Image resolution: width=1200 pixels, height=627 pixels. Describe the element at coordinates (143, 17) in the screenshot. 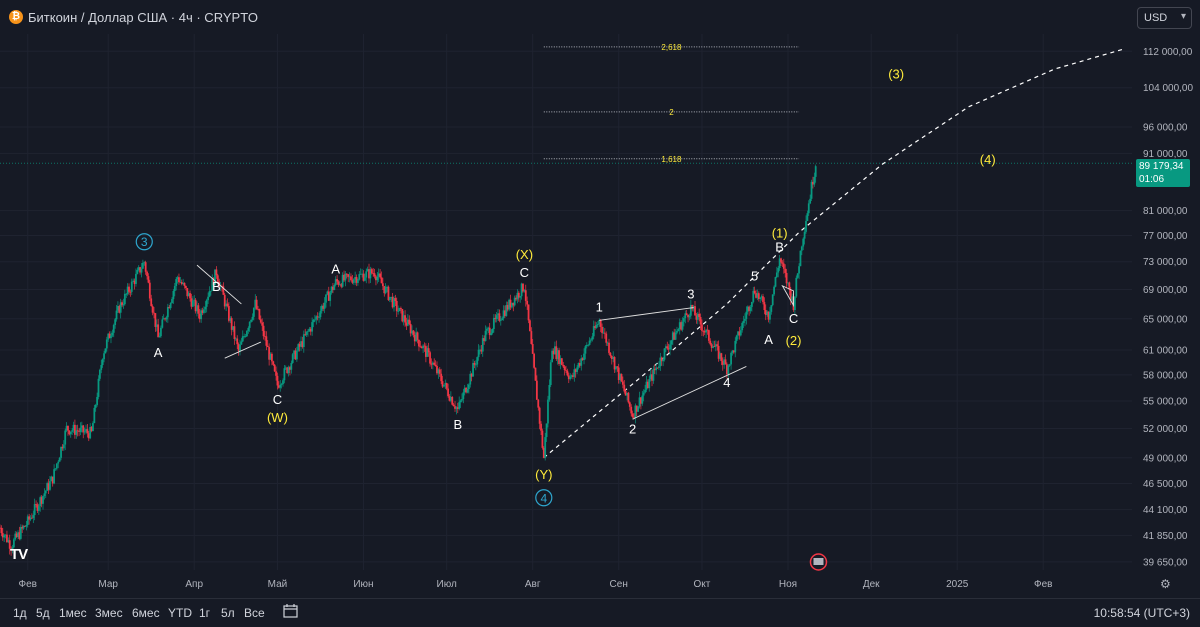

I see `symbol-title: Биткоин / Доллар США · 4ч · CRYPTO` at that location.